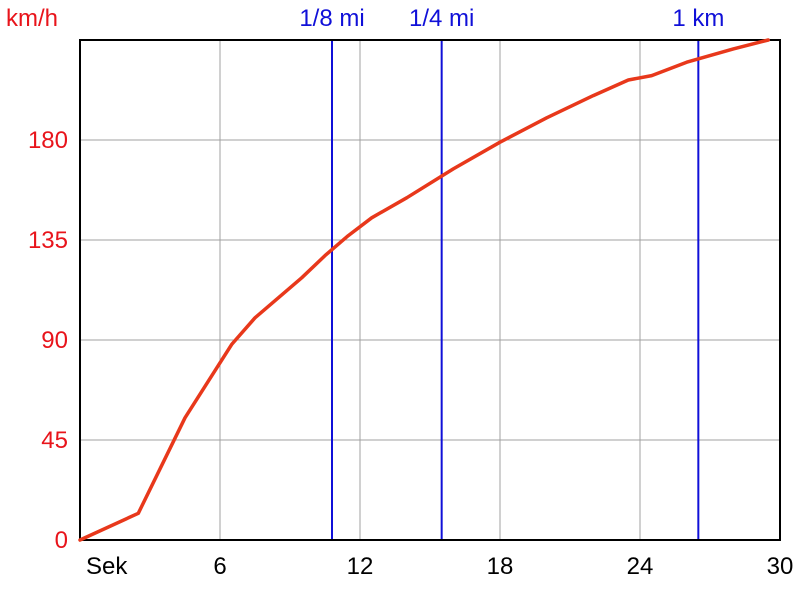  I want to click on distance-marker-label: 1/8 mi, so click(331, 18).